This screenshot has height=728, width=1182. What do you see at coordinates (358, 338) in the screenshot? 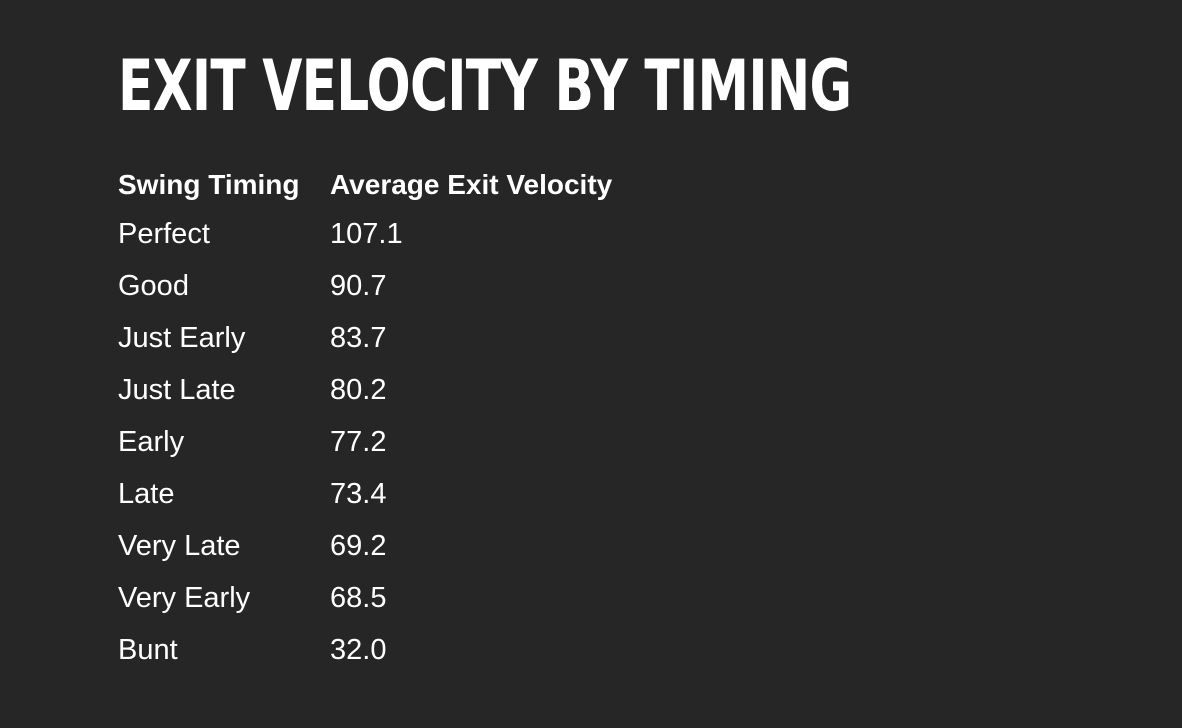
I see `cell-average-exit-velocity: 83.7` at bounding box center [358, 338].